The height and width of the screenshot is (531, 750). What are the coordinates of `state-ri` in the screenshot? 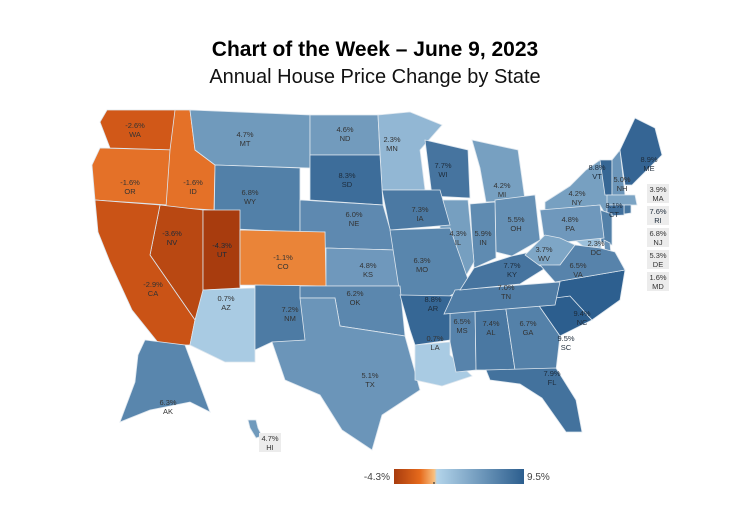 It's located at (627, 209).